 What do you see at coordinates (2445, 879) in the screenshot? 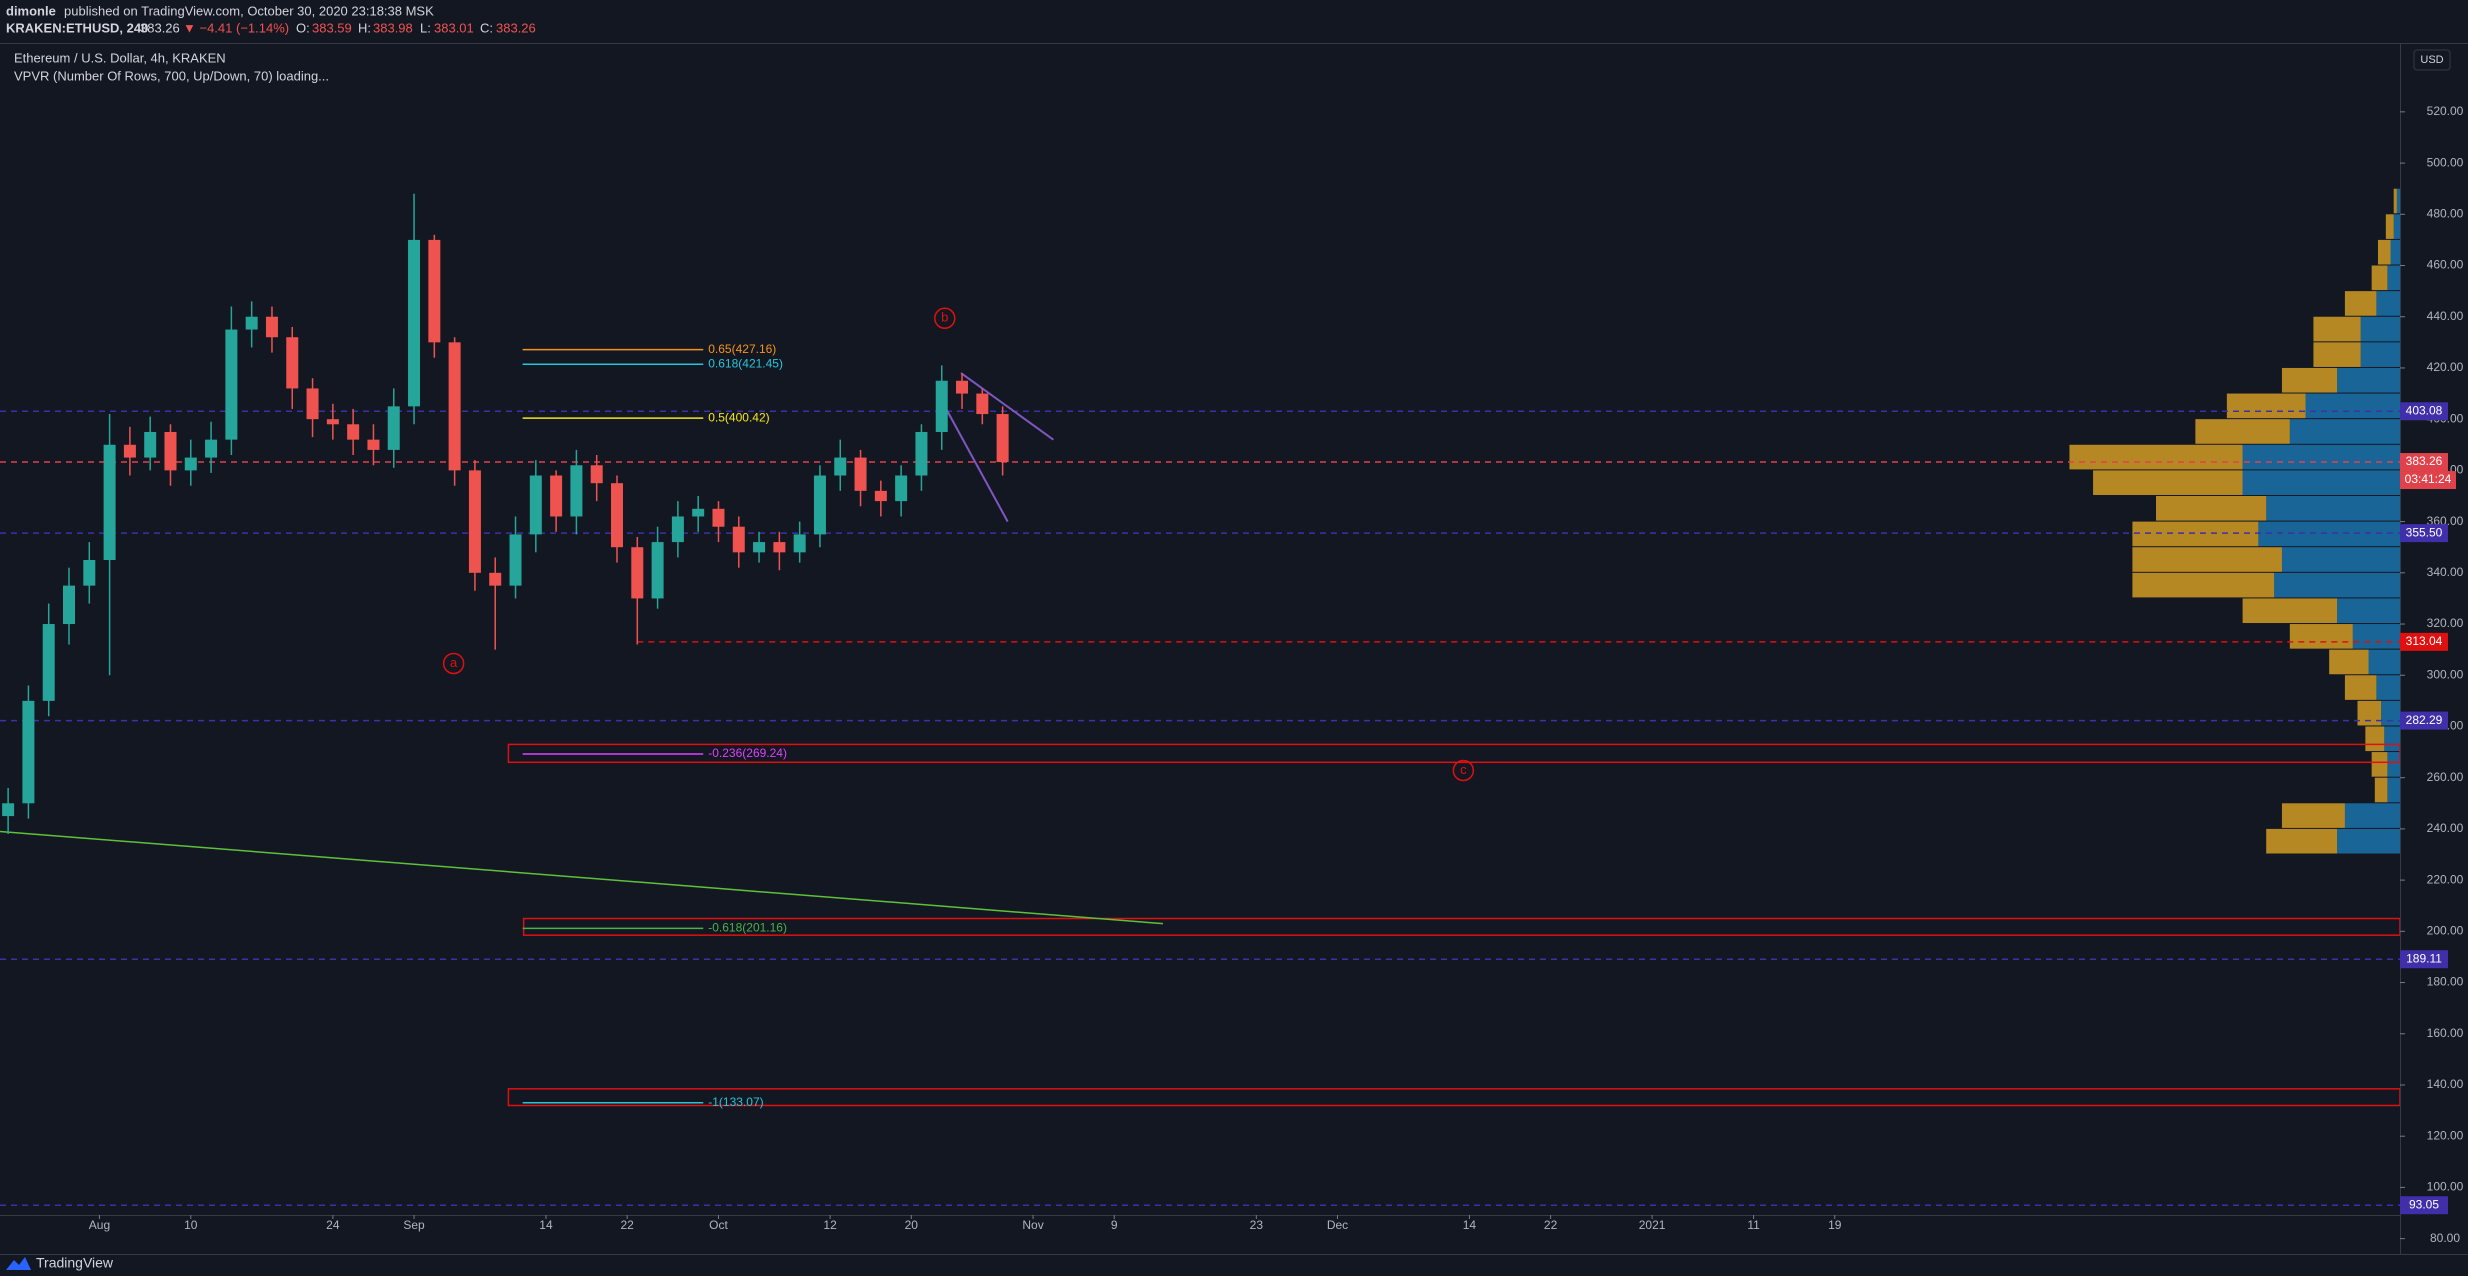
I see `y-tick-label: 220.00` at bounding box center [2445, 879].